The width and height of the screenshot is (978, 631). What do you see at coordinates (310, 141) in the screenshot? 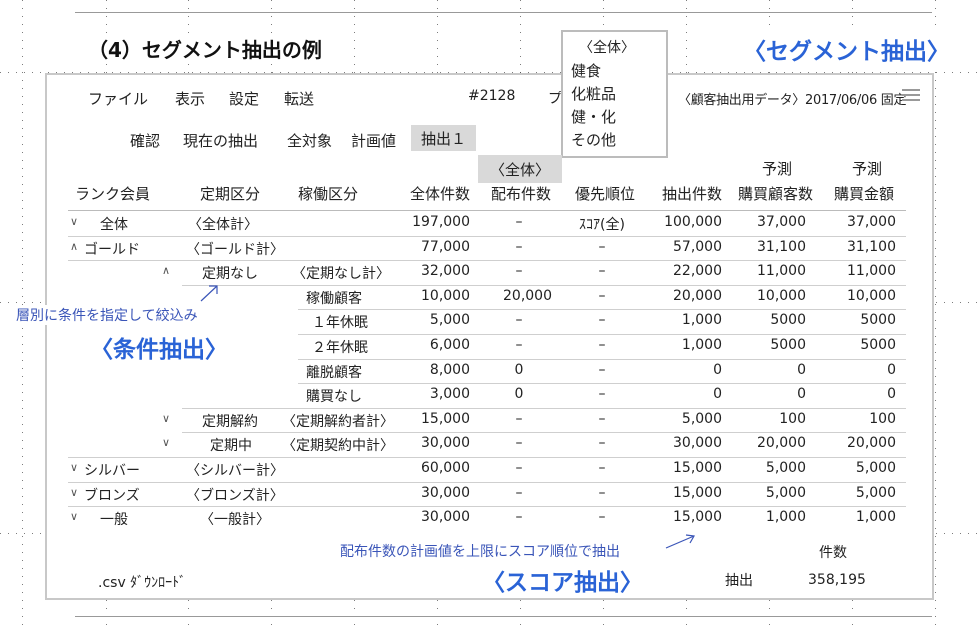
I see `tab-all-targets: 全対象` at bounding box center [310, 141].